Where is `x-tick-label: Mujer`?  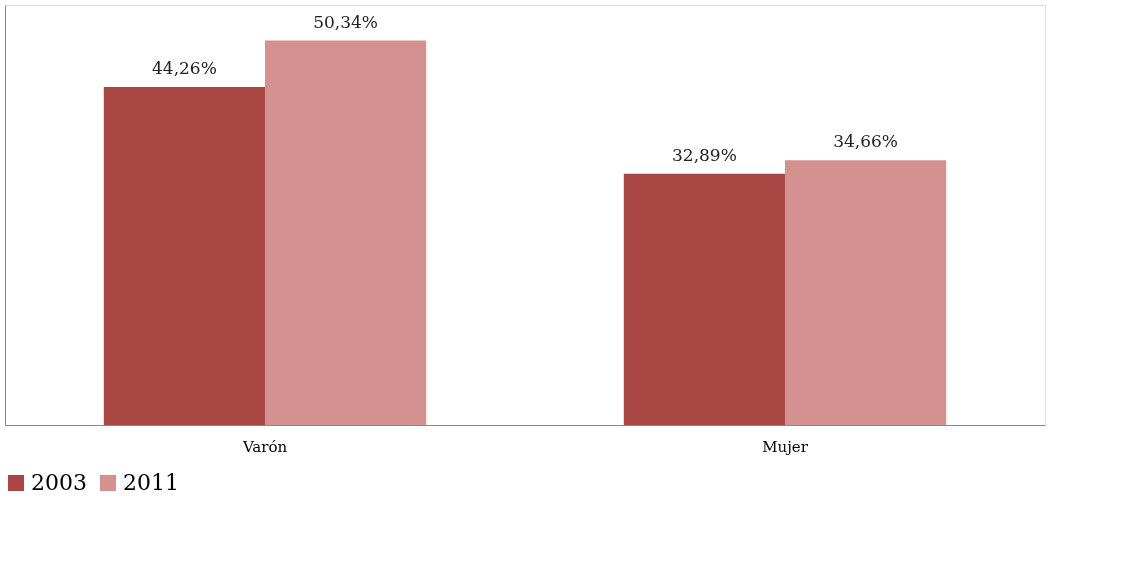
x-tick-label: Mujer is located at coordinates (785, 446).